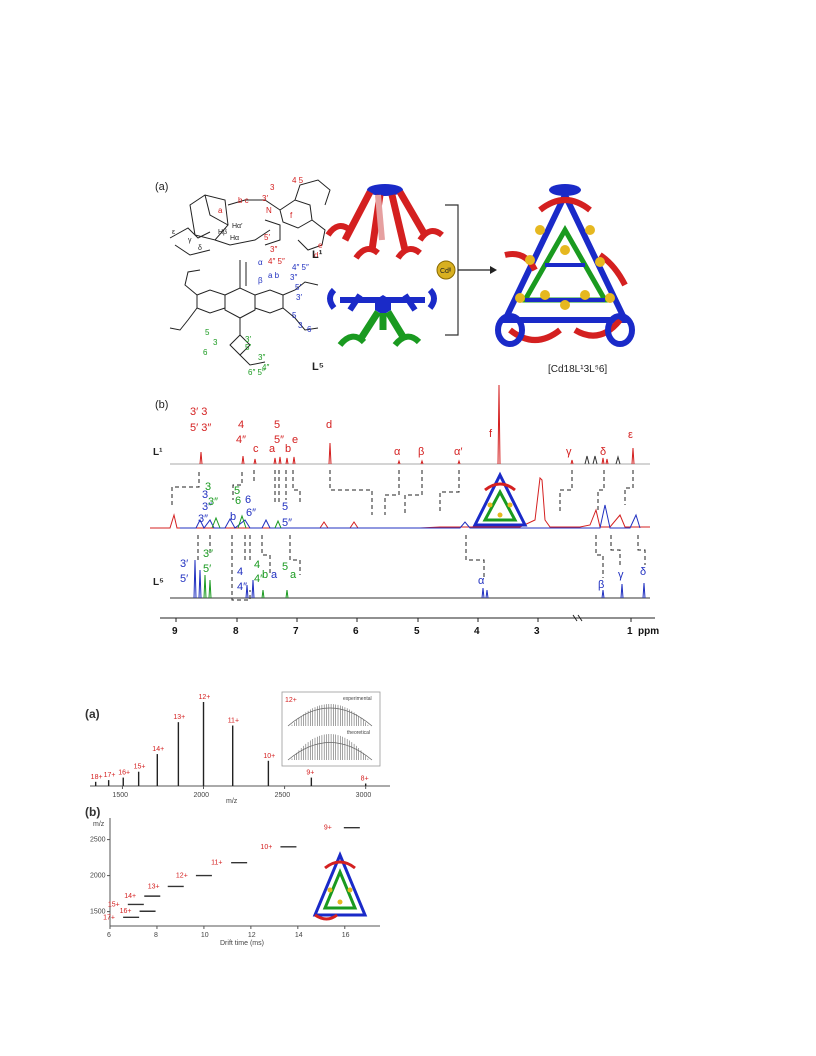 The width and height of the screenshot is (816, 1056). What do you see at coordinates (126, 911) in the screenshot?
I see `drift-charge-label: 16+` at bounding box center [126, 911].